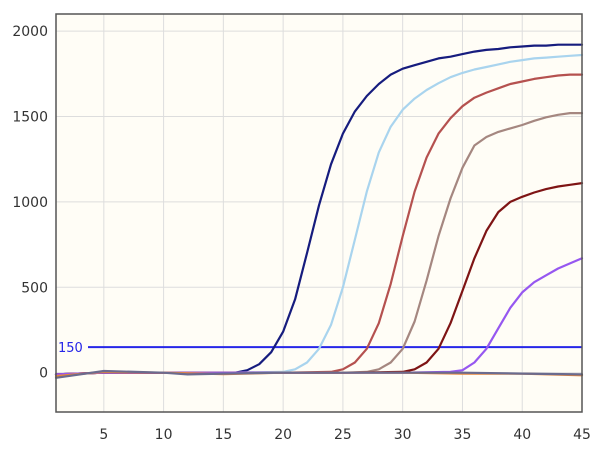 This screenshot has width=592, height=453. What do you see at coordinates (463, 435) in the screenshot?
I see `x-tick-label: 35` at bounding box center [463, 435].